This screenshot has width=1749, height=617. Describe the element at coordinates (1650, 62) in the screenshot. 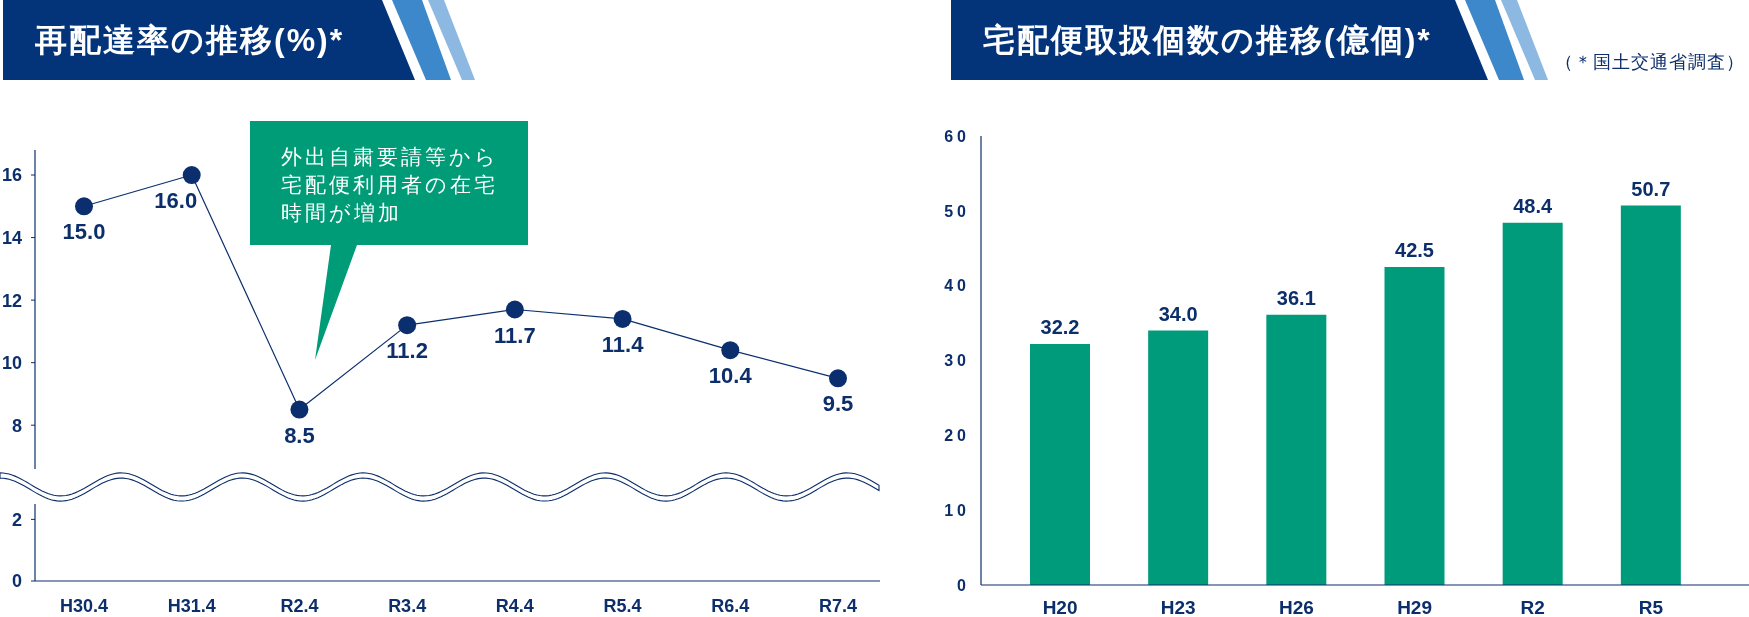

I see `text: （＊国土交通省調査）` at that location.